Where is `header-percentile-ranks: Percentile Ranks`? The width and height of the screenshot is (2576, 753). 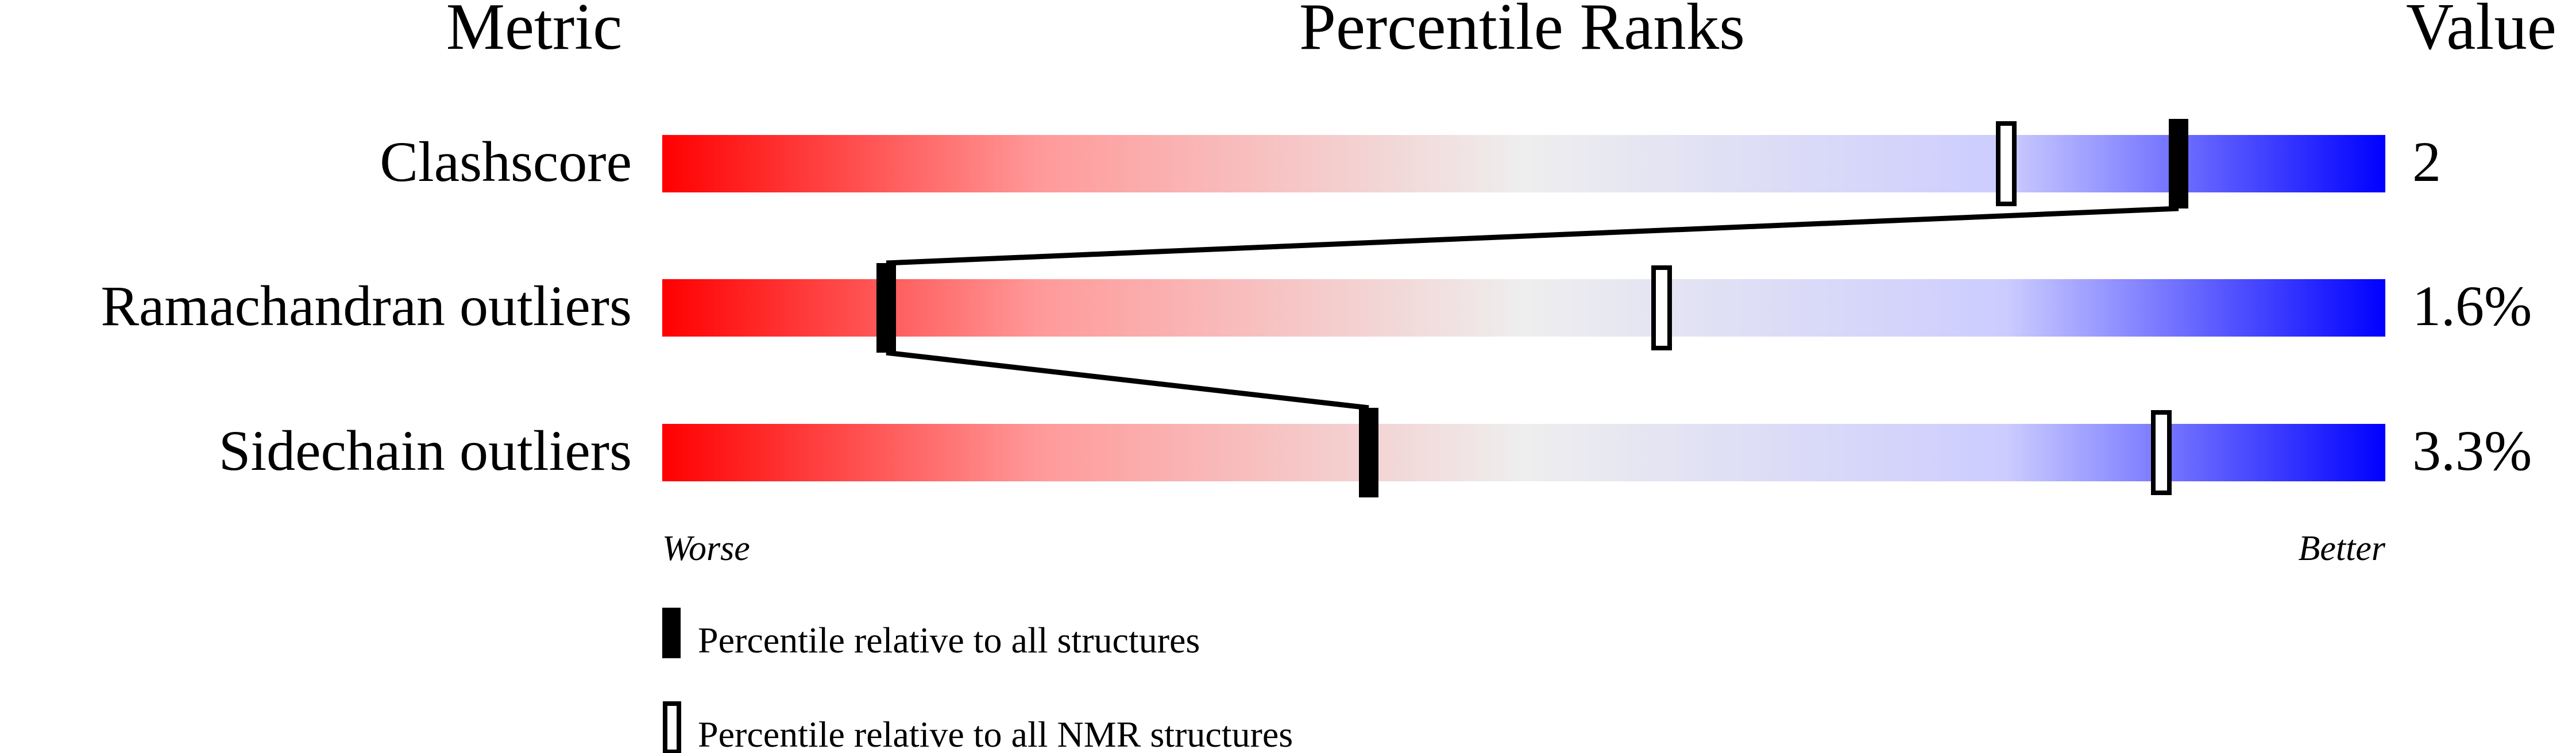 header-percentile-ranks: Percentile Ranks is located at coordinates (1522, 32).